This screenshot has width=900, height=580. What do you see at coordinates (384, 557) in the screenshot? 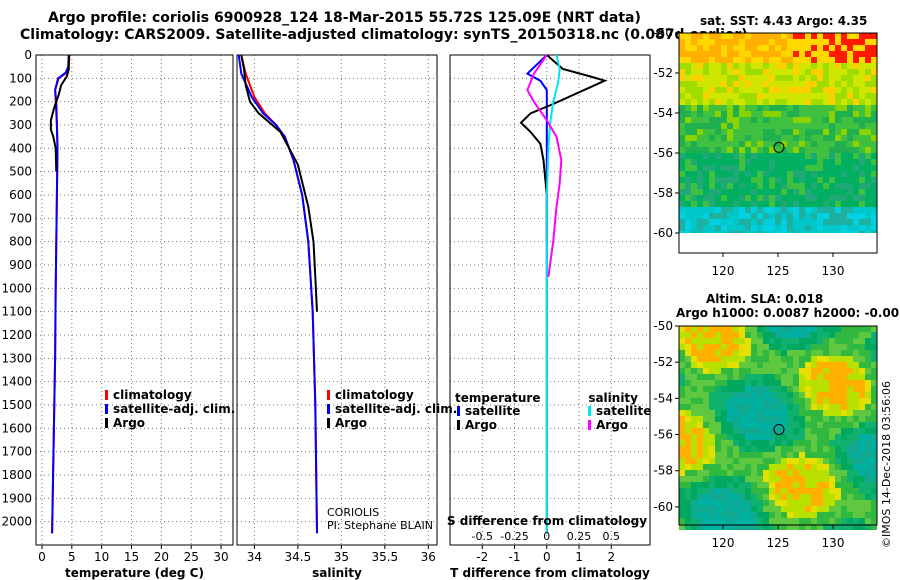
I see `x-tick-label: 35.5` at bounding box center [384, 557].